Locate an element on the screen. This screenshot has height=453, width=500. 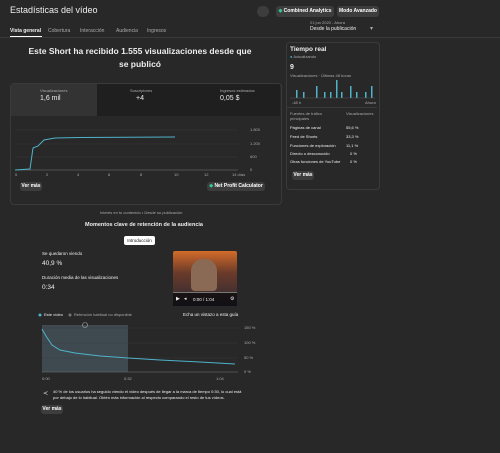
video-person is located at coordinates (204, 275).